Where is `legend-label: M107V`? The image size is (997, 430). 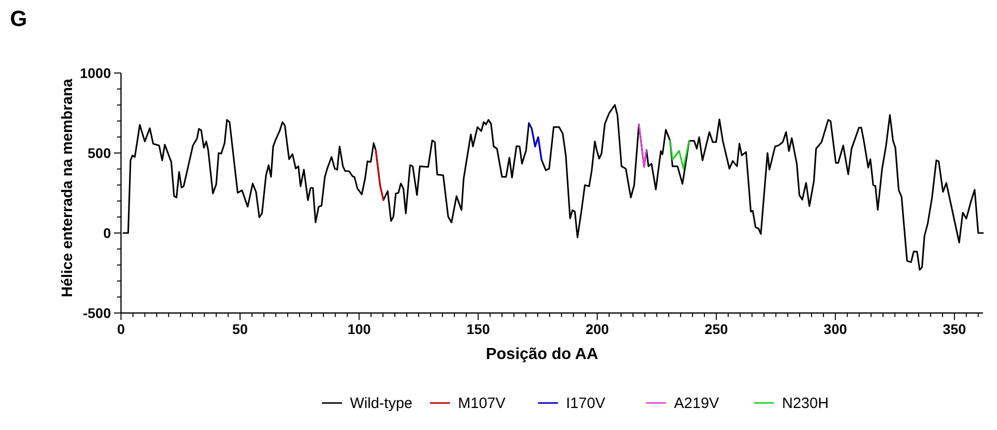 legend-label: M107V is located at coordinates (482, 403).